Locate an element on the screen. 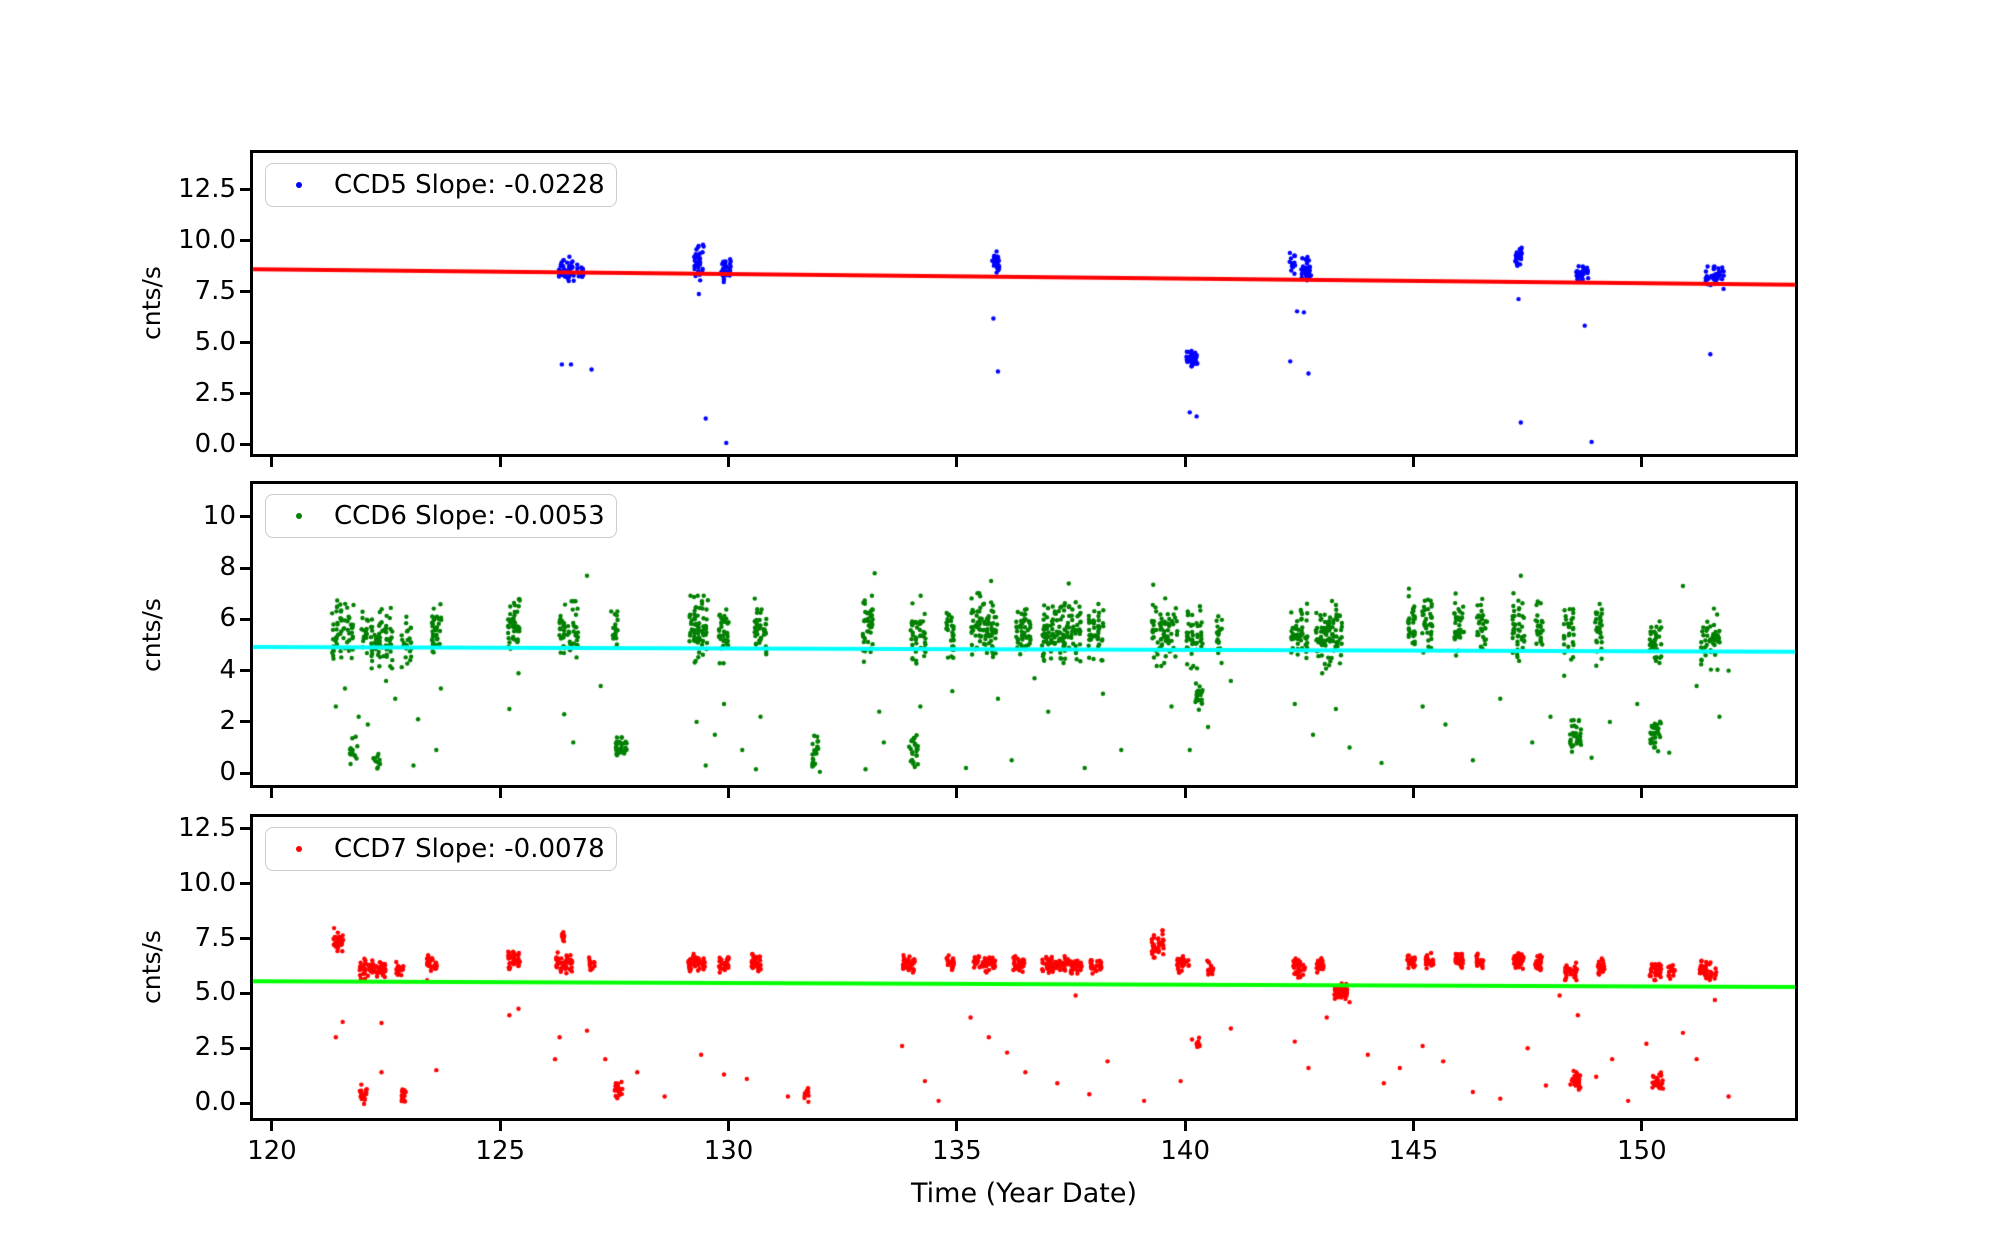 This screenshot has width=2000, height=1248. legend-ccd7: CCD7 Slope: -0.0078 is located at coordinates (441, 849).